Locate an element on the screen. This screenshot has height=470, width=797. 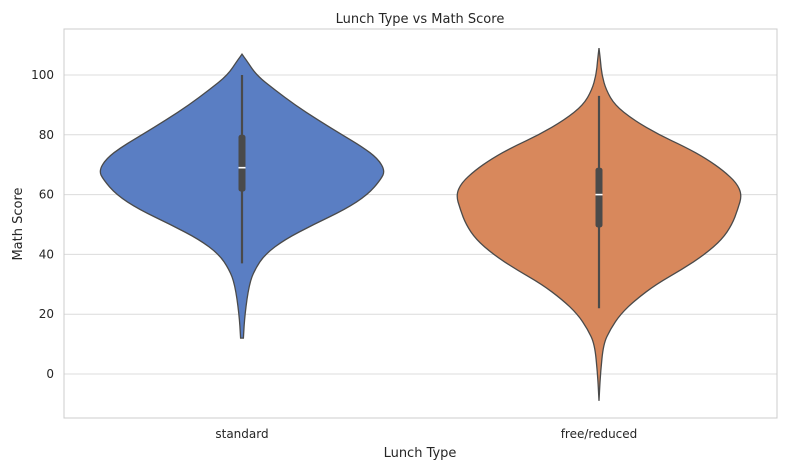
y-tick-label: 60 is located at coordinates (46, 195).